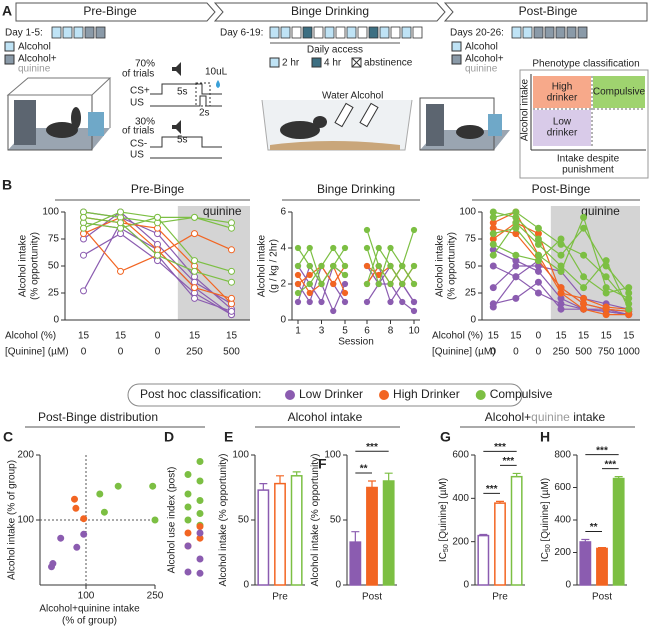 The width and height of the screenshot is (650, 633). Describe the element at coordinates (7, 11) in the screenshot. I see `panel-letter: A` at that location.